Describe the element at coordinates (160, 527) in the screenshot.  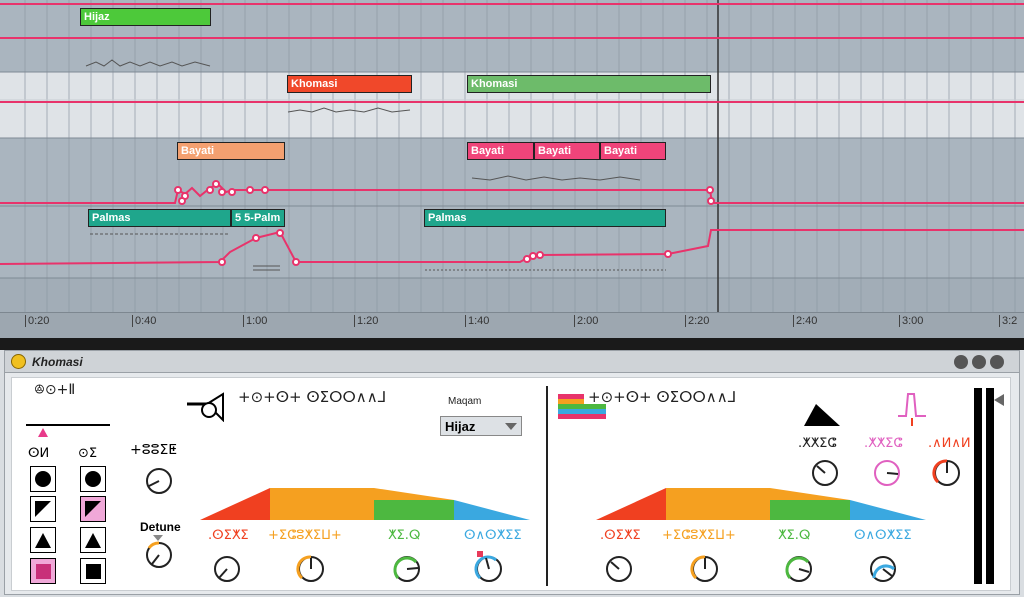
I see `detune-label: Detune` at that location.